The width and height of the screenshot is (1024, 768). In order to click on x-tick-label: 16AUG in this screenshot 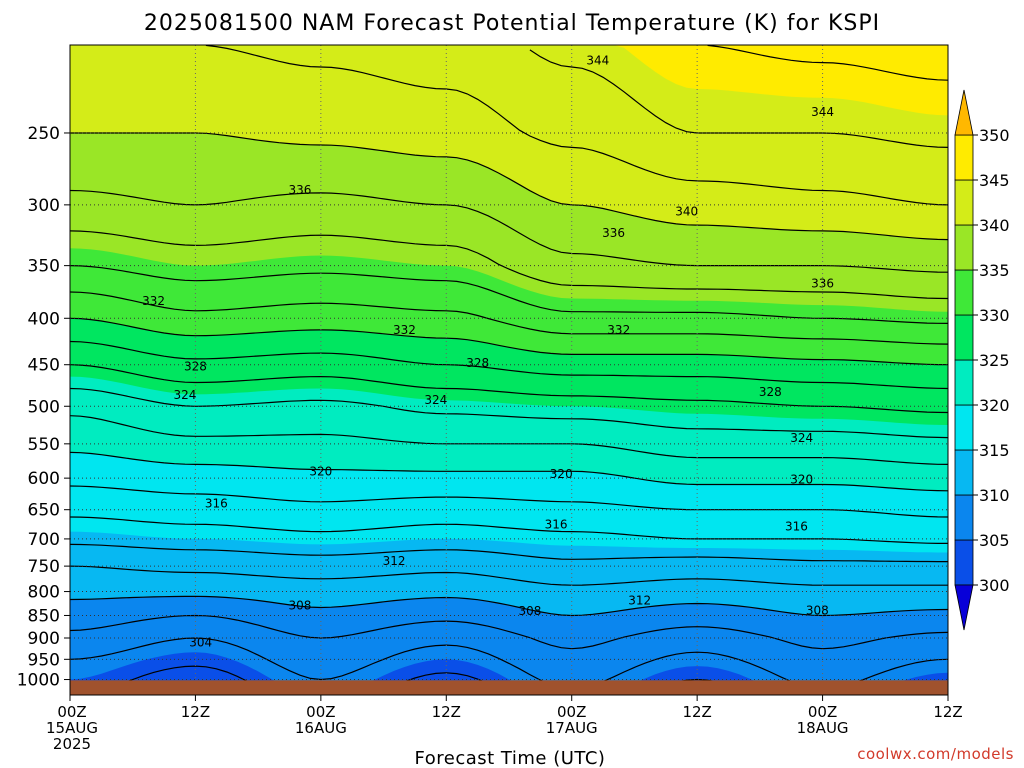, I will do `click(321, 728)`.